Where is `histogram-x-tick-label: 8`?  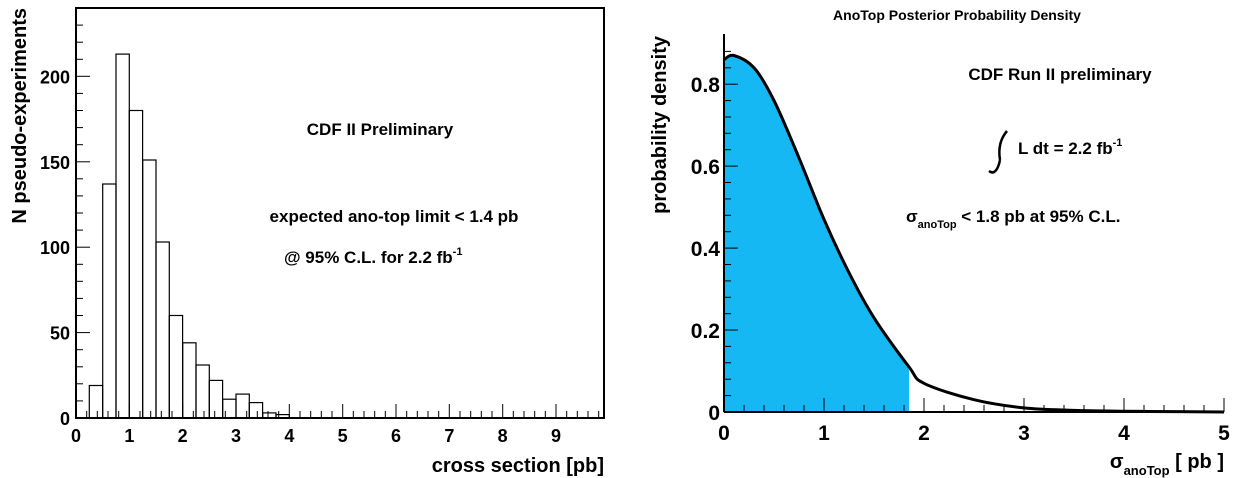 histogram-x-tick-label: 8 is located at coordinates (503, 436).